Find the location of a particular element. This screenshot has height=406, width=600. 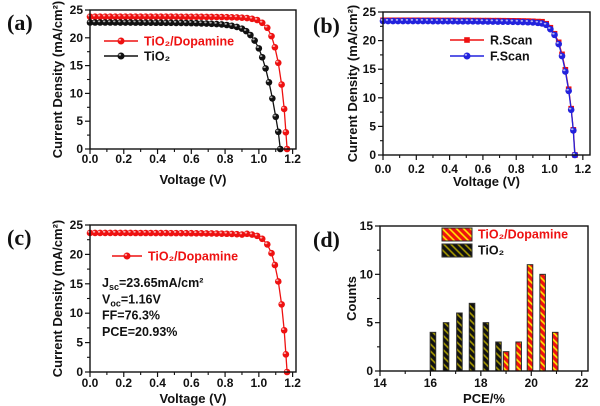

svg-text: Counts is located at coordinates (351, 298).